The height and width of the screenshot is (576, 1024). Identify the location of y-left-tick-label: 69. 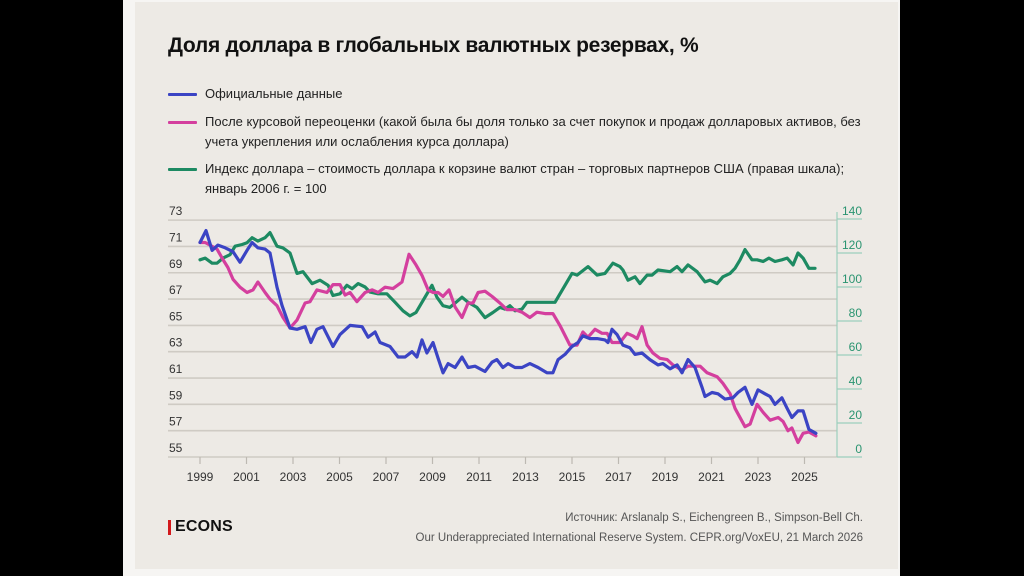
(176, 264).